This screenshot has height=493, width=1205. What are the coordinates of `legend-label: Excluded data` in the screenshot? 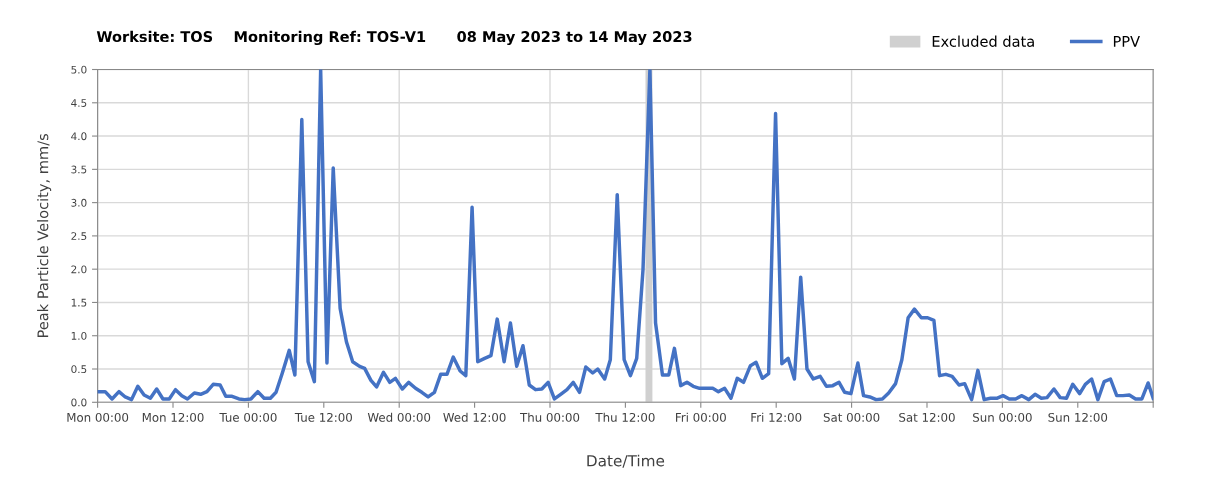 It's located at (983, 41).